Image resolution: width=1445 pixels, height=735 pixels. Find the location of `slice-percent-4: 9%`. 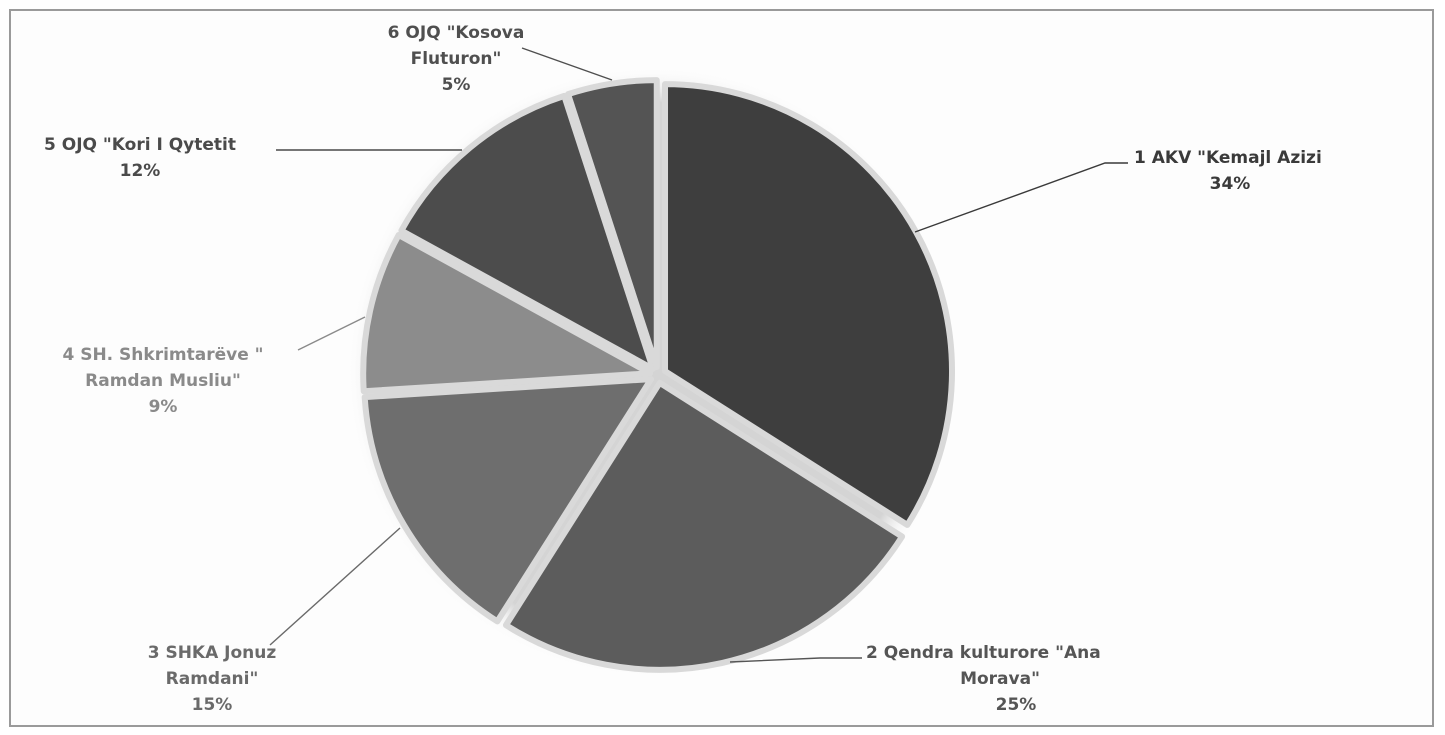

slice-percent-4: 9% is located at coordinates (163, 407).